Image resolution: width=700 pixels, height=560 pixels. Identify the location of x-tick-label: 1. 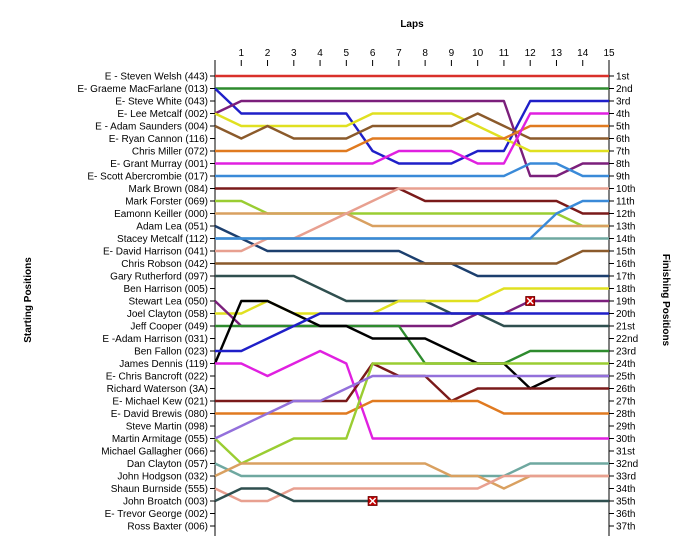
(241, 53).